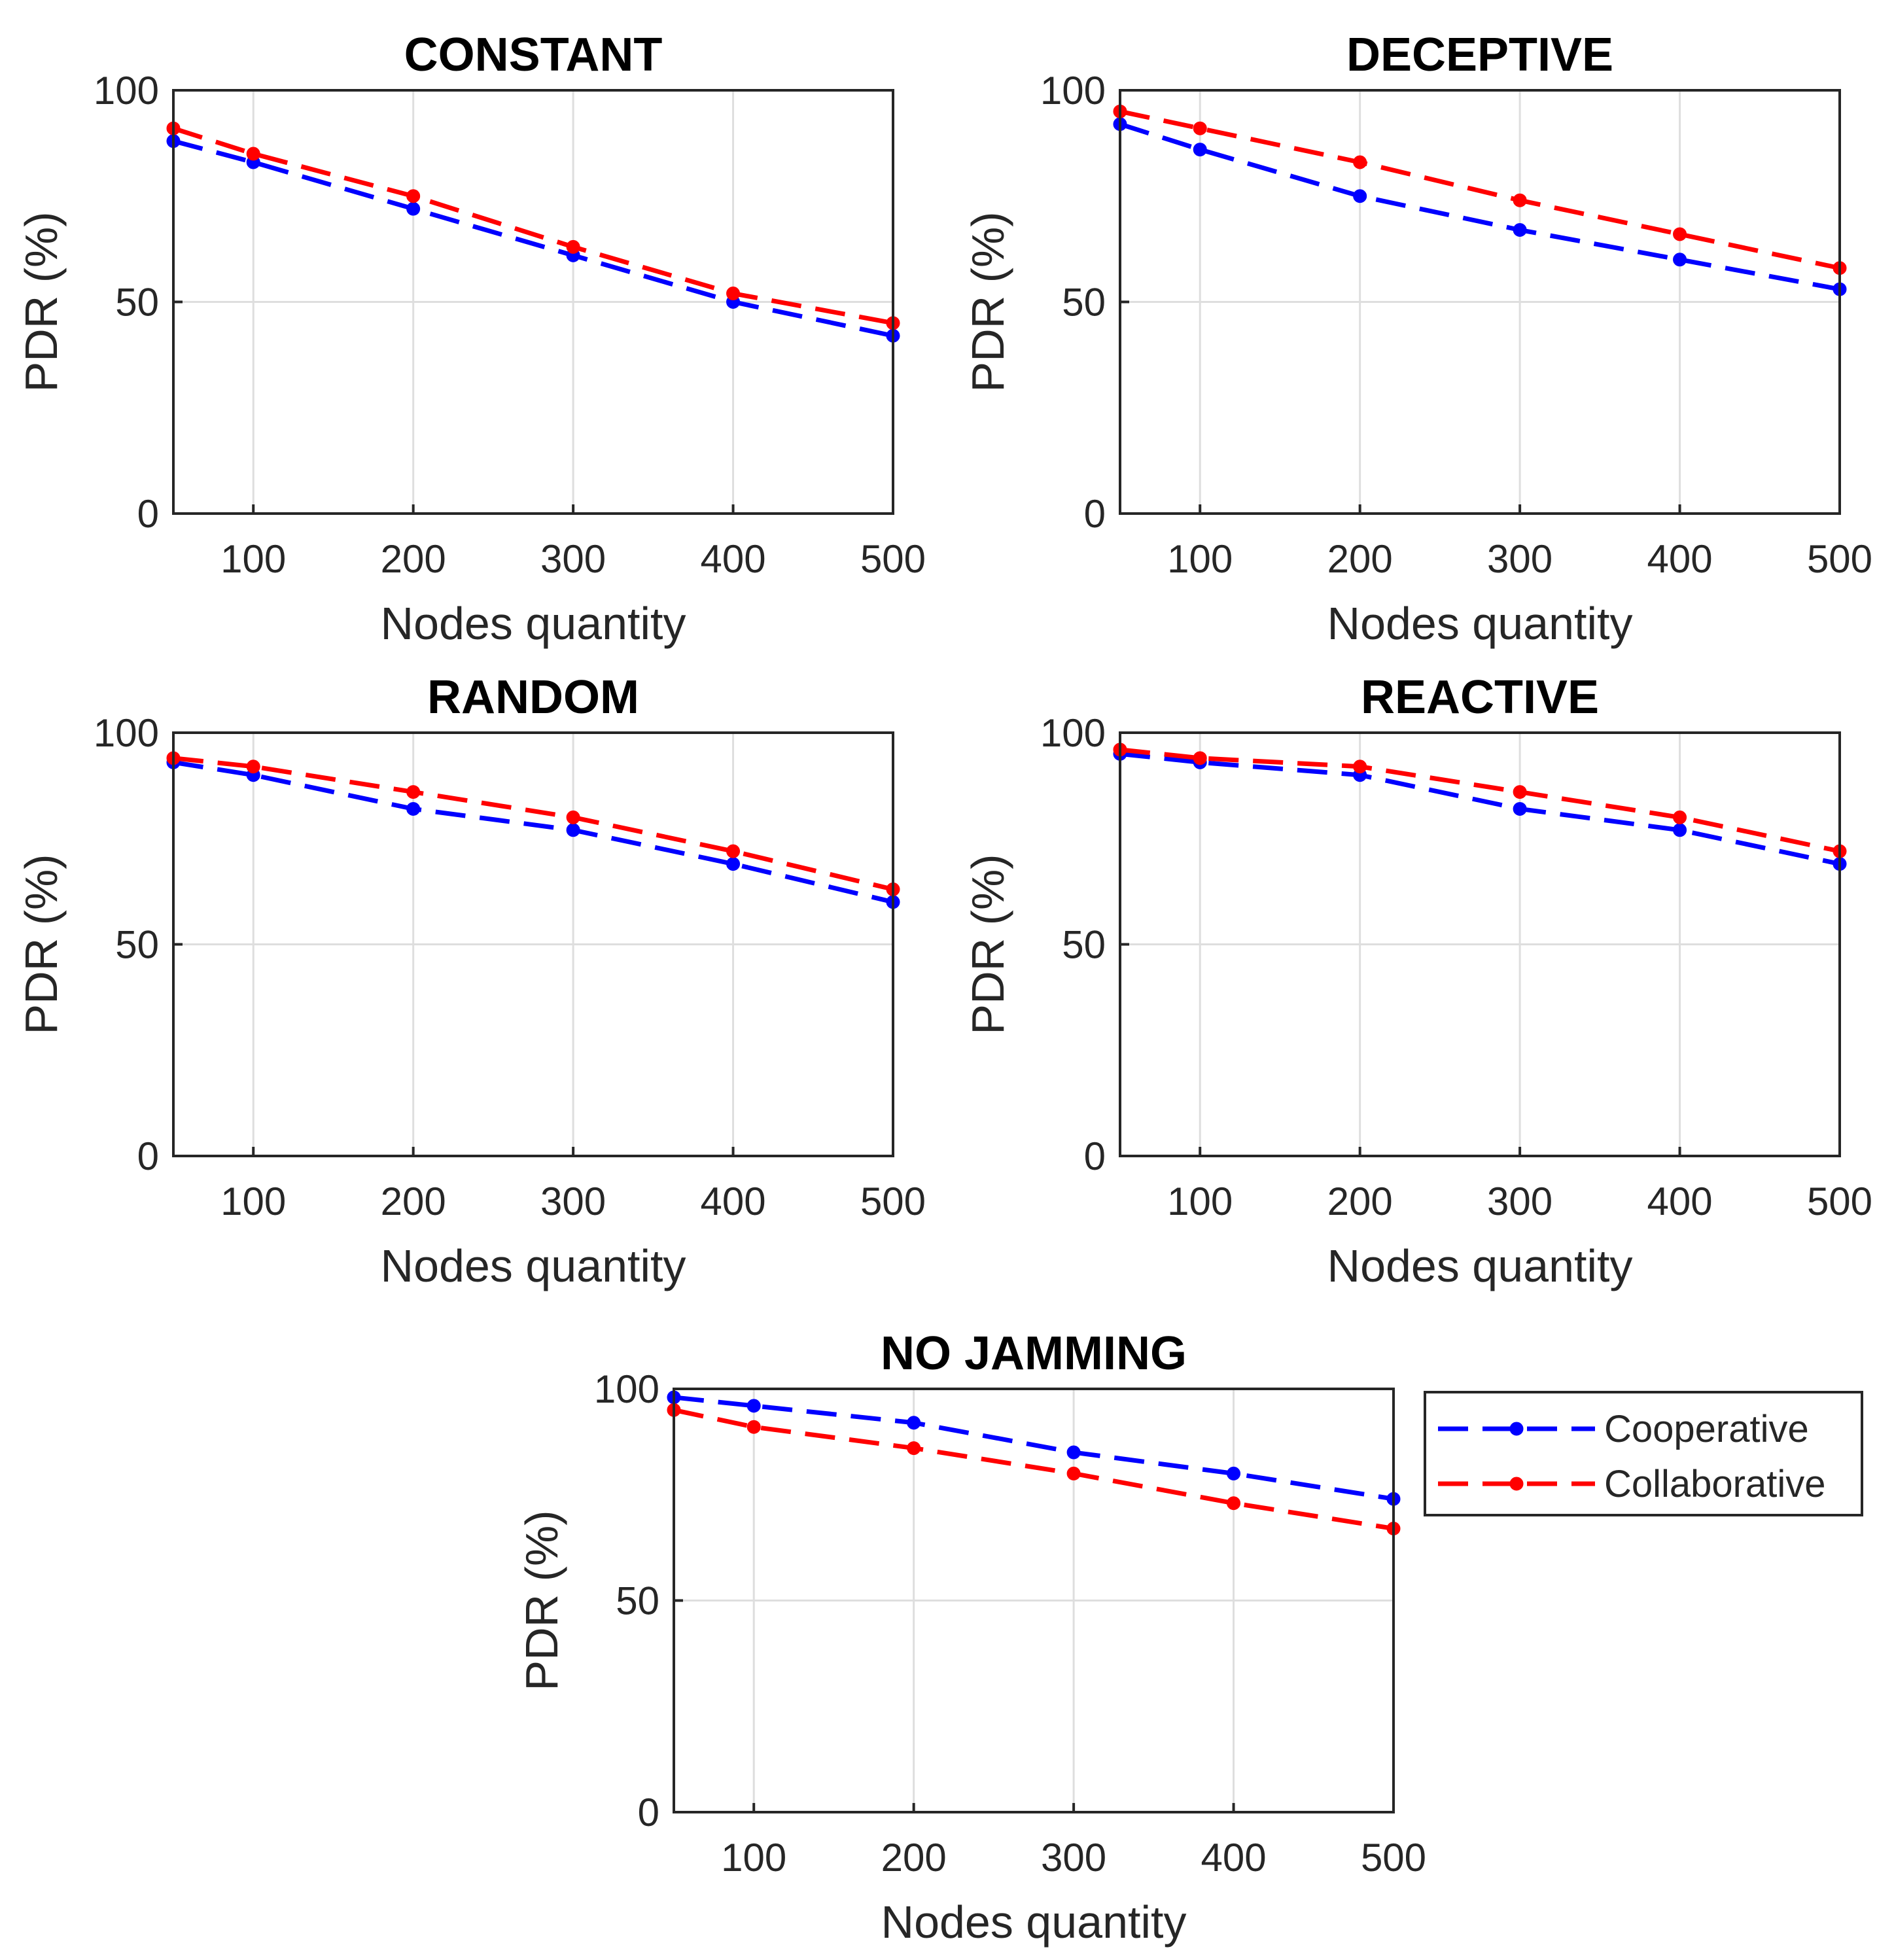 This screenshot has height=1960, width=1877. What do you see at coordinates (533, 697) in the screenshot?
I see `chart-title: RANDOM` at bounding box center [533, 697].